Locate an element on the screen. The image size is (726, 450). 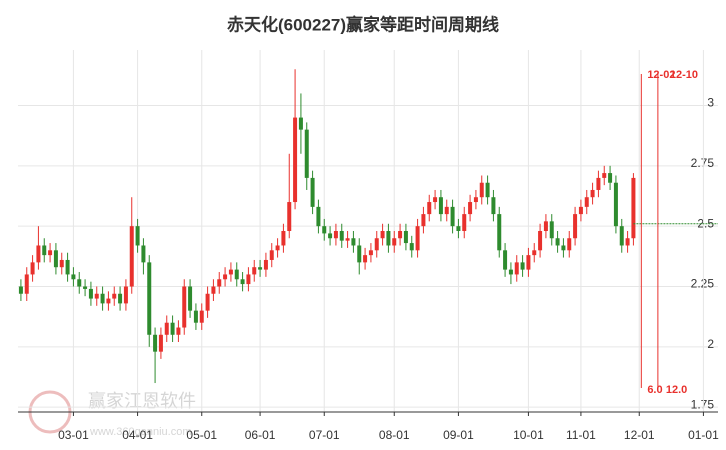
x-tick-label: 03-01 is located at coordinates (73, 435).